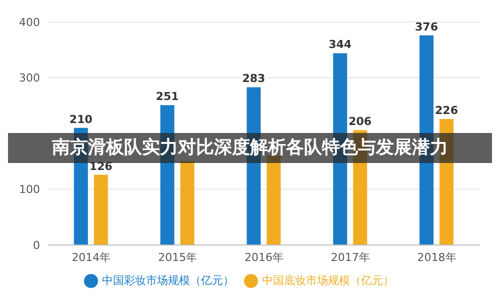 This screenshot has height=300, width=500. What do you see at coordinates (446, 111) in the screenshot?
I see `data-label: 226` at bounding box center [446, 111].